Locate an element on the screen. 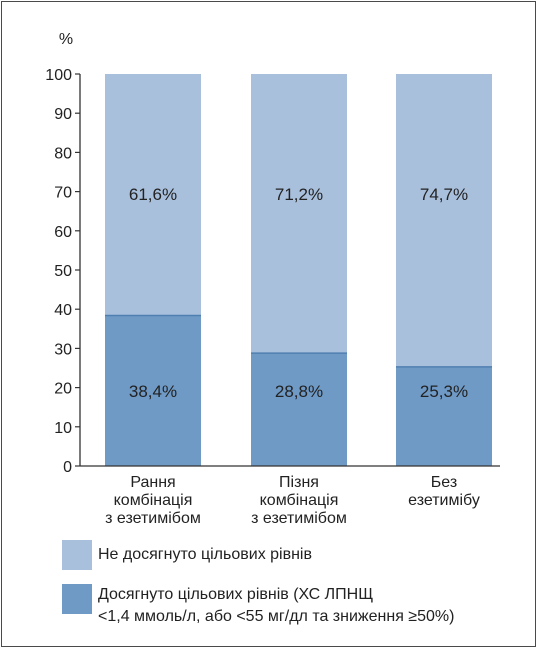 The width and height of the screenshot is (539, 650). y-tick-label: 90 is located at coordinates (63, 114).